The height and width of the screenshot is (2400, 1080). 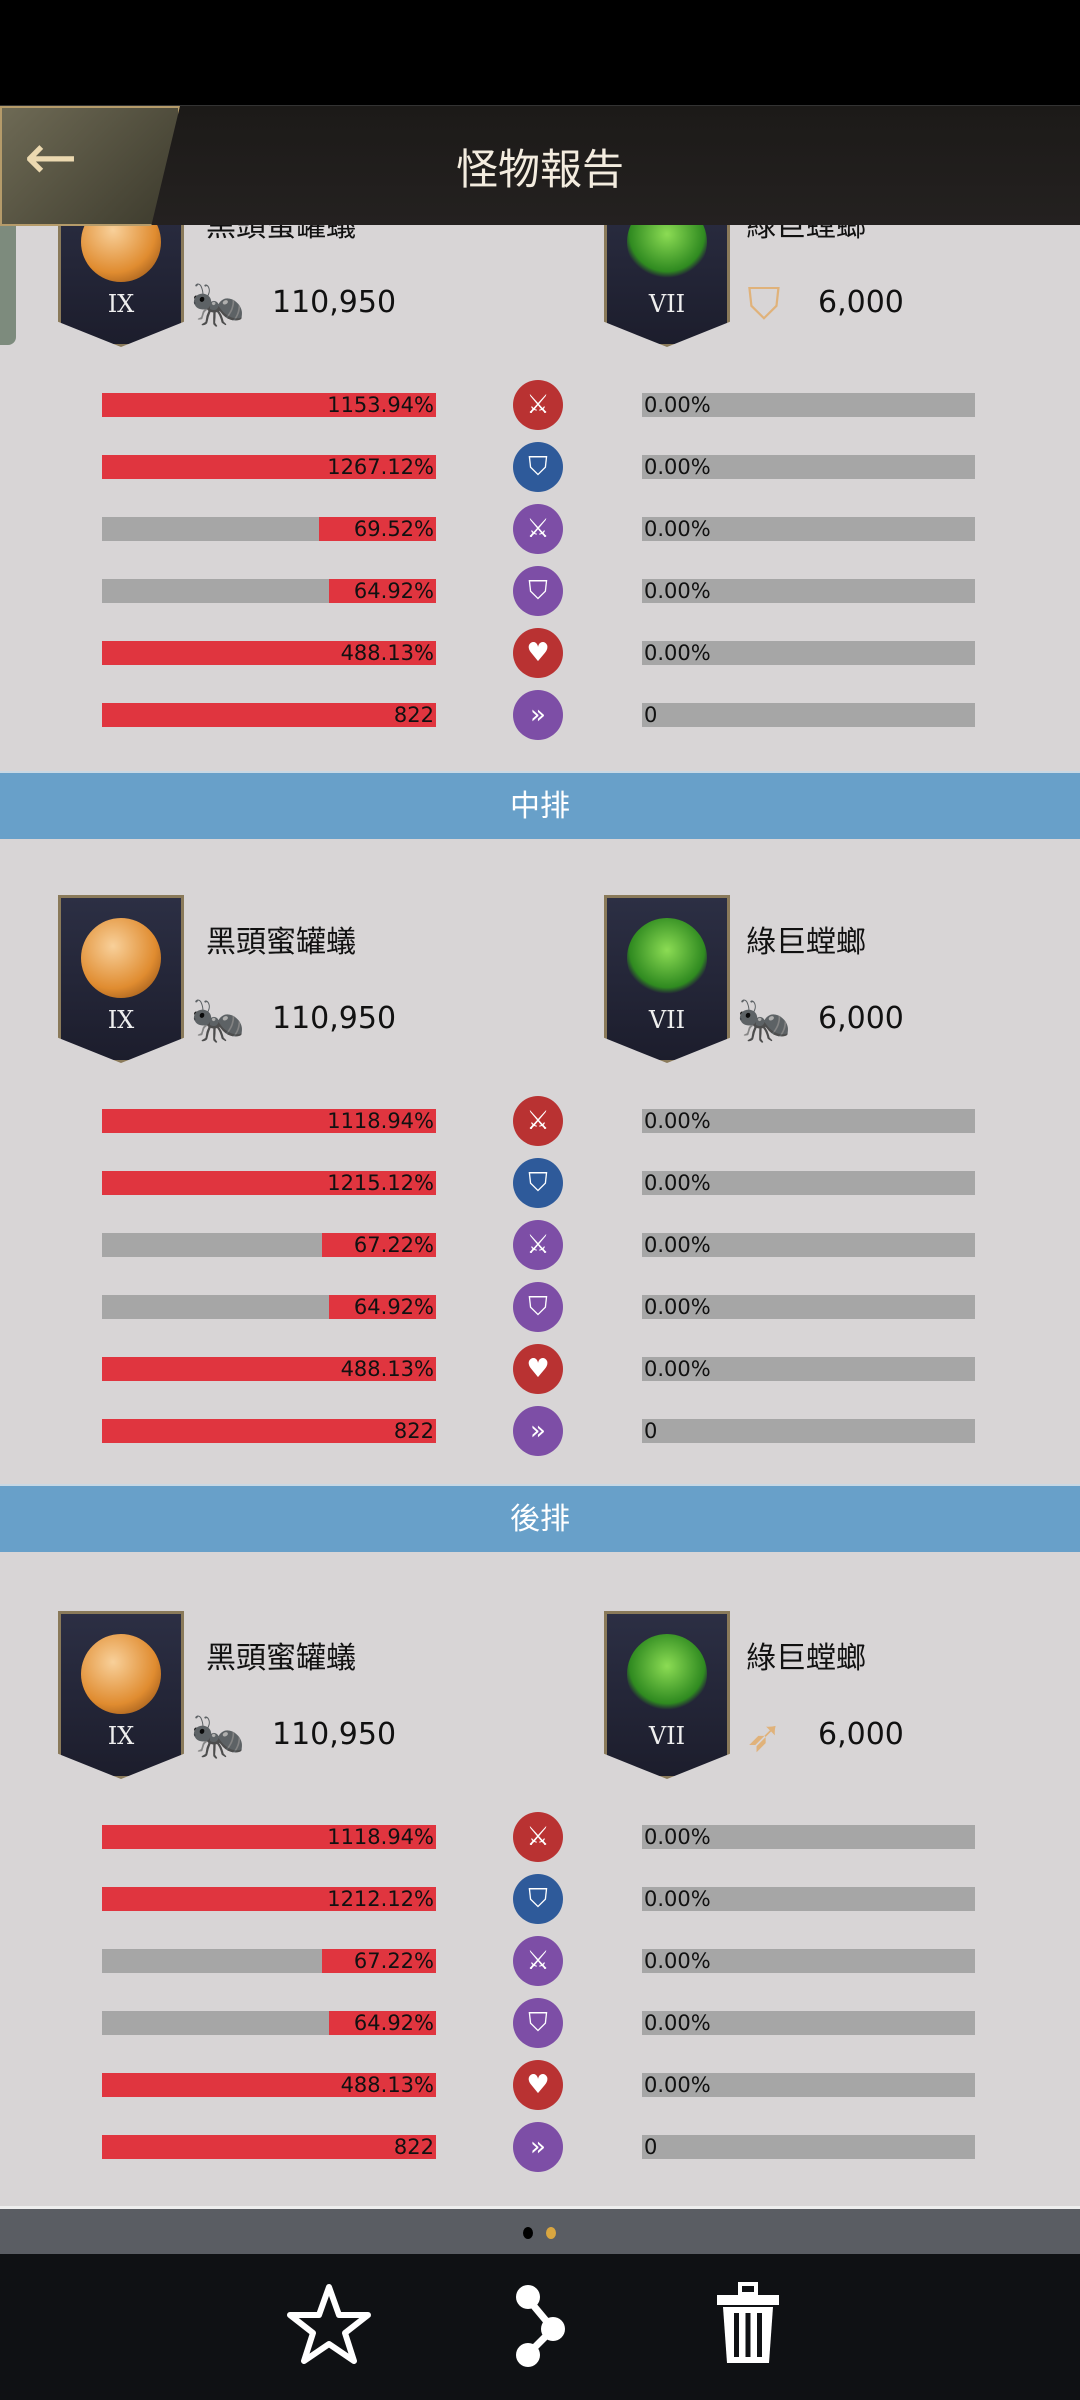 I want to click on page-indicator, so click(x=540, y=2230).